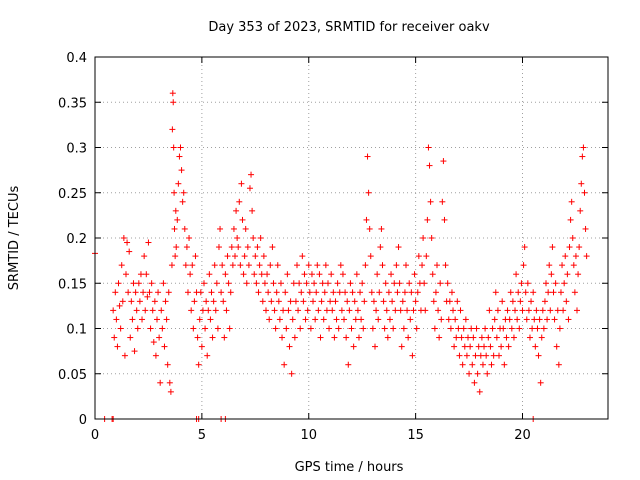 The width and height of the screenshot is (640, 480). Describe the element at coordinates (522, 435) in the screenshot. I see `x-tick-label: 20` at that location.